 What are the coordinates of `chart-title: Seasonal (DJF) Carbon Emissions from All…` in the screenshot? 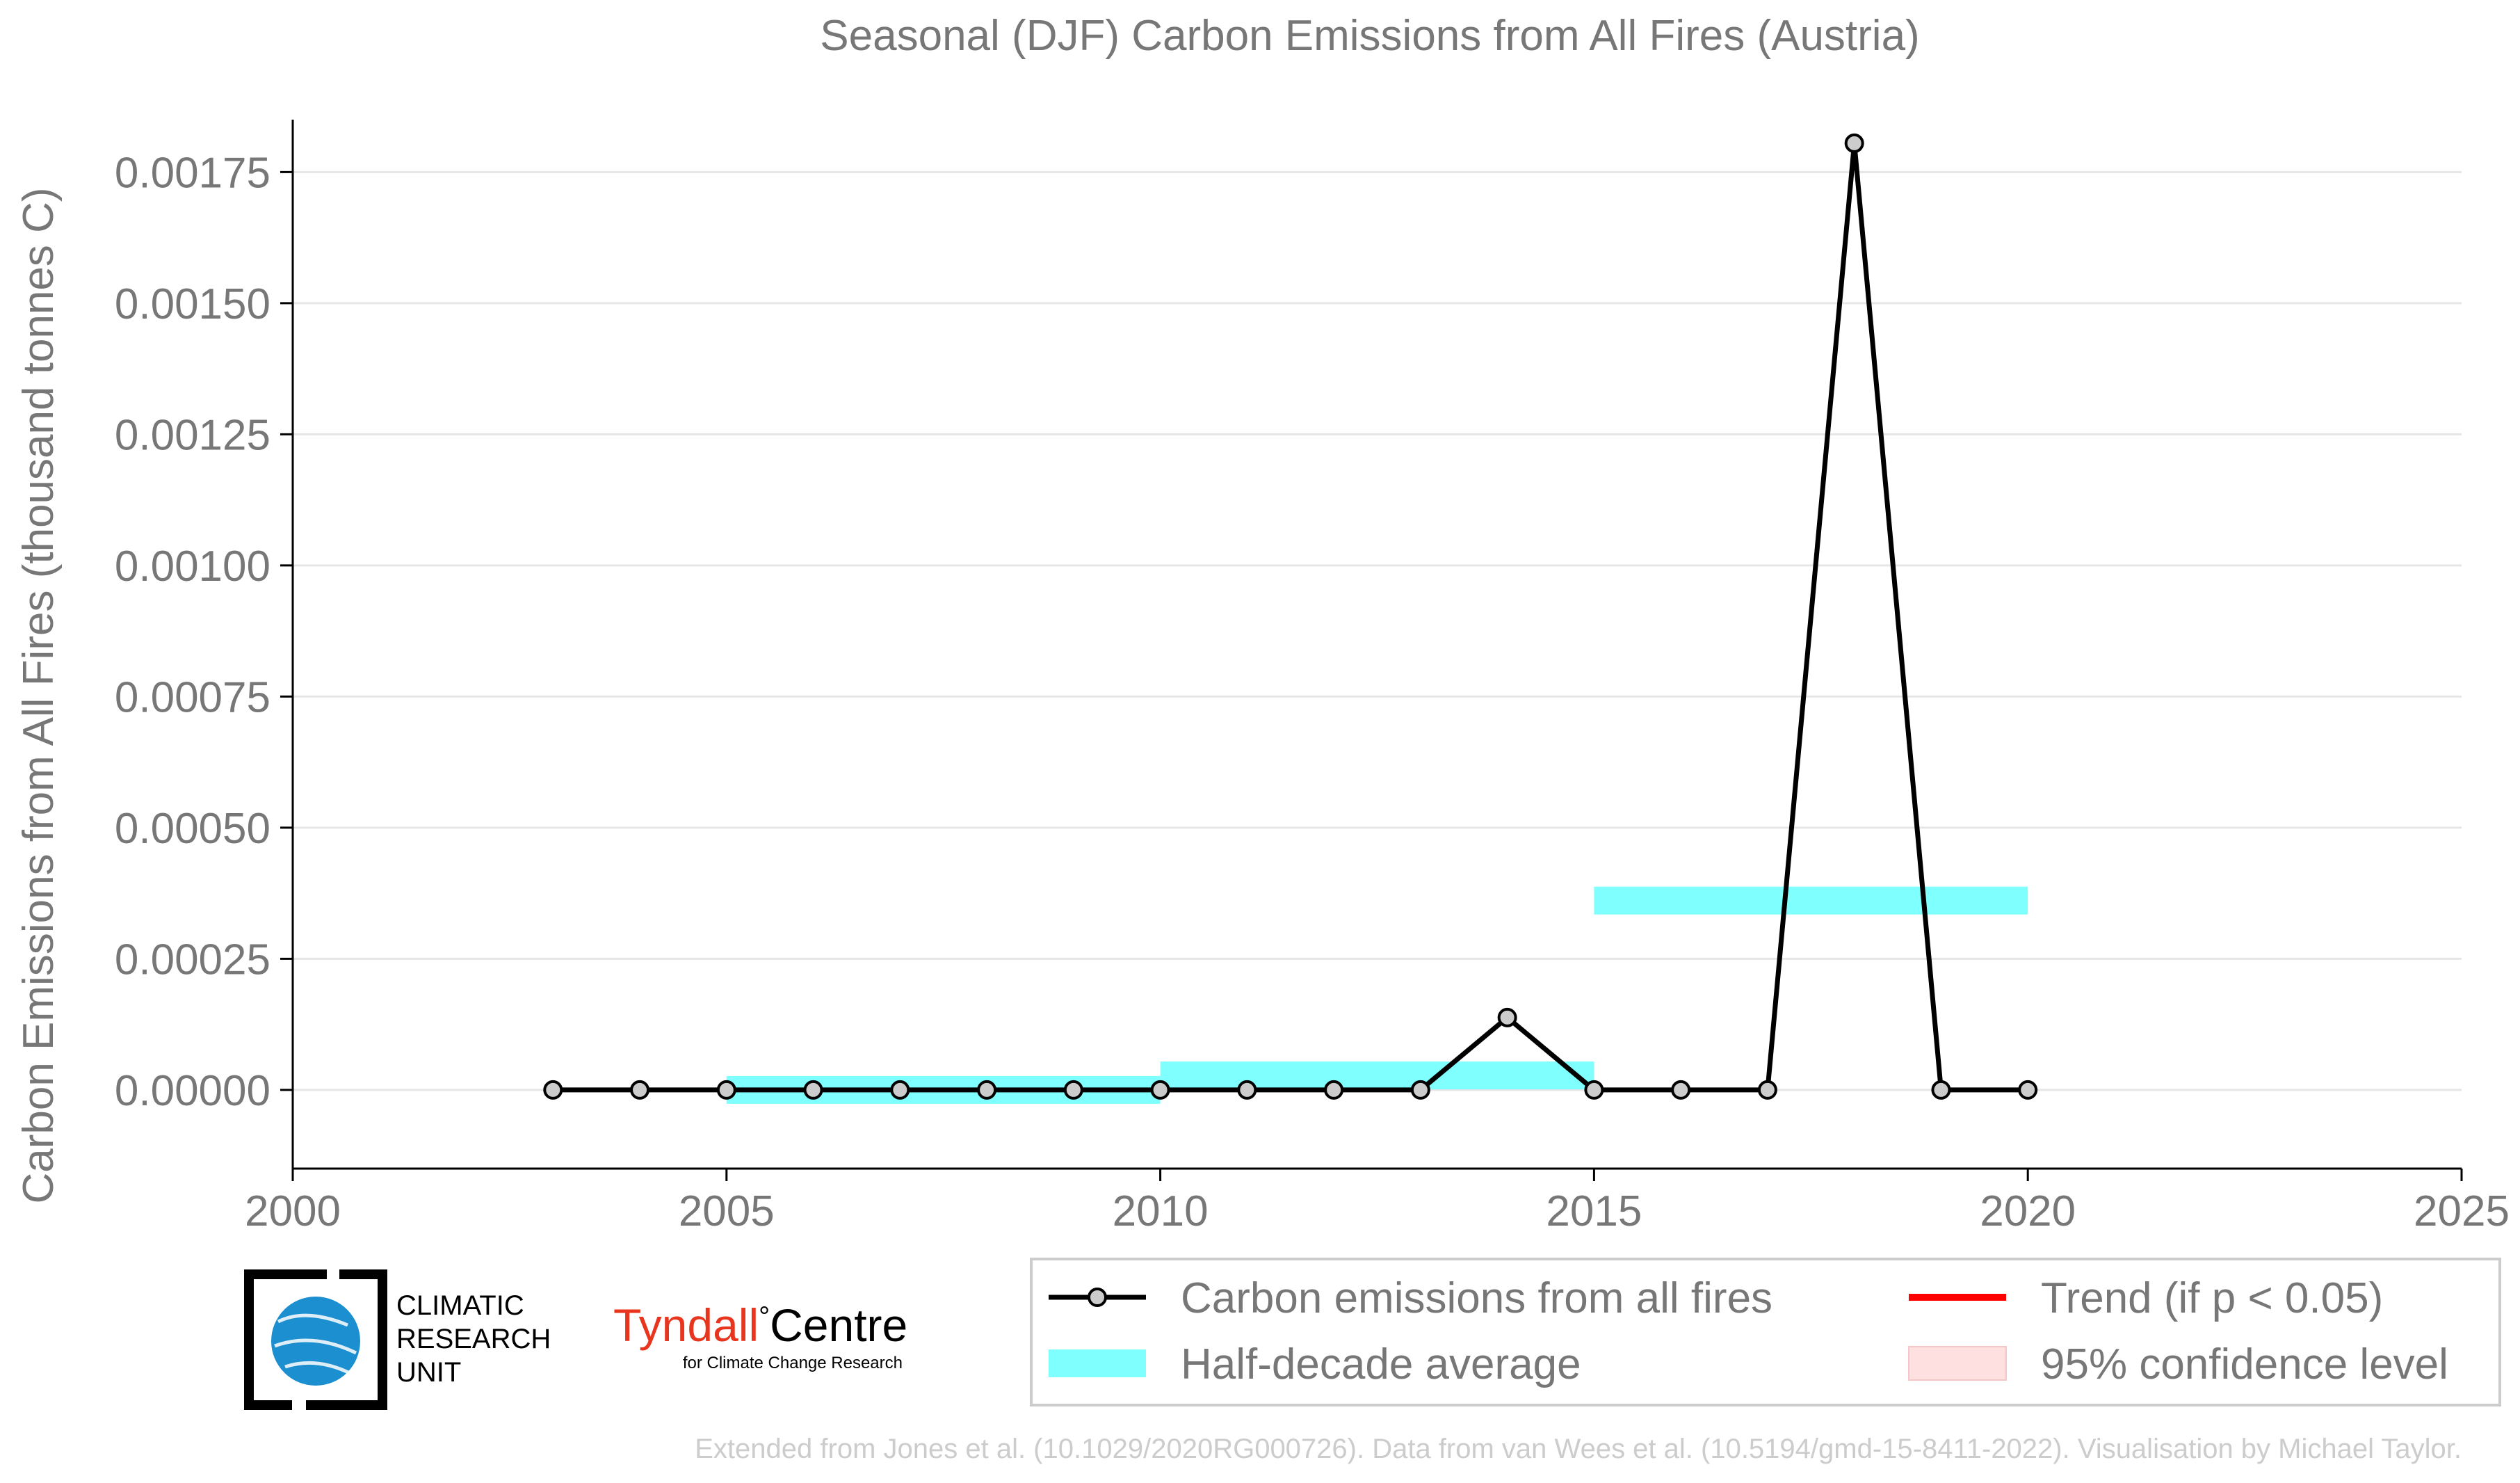 It's located at (1369, 36).